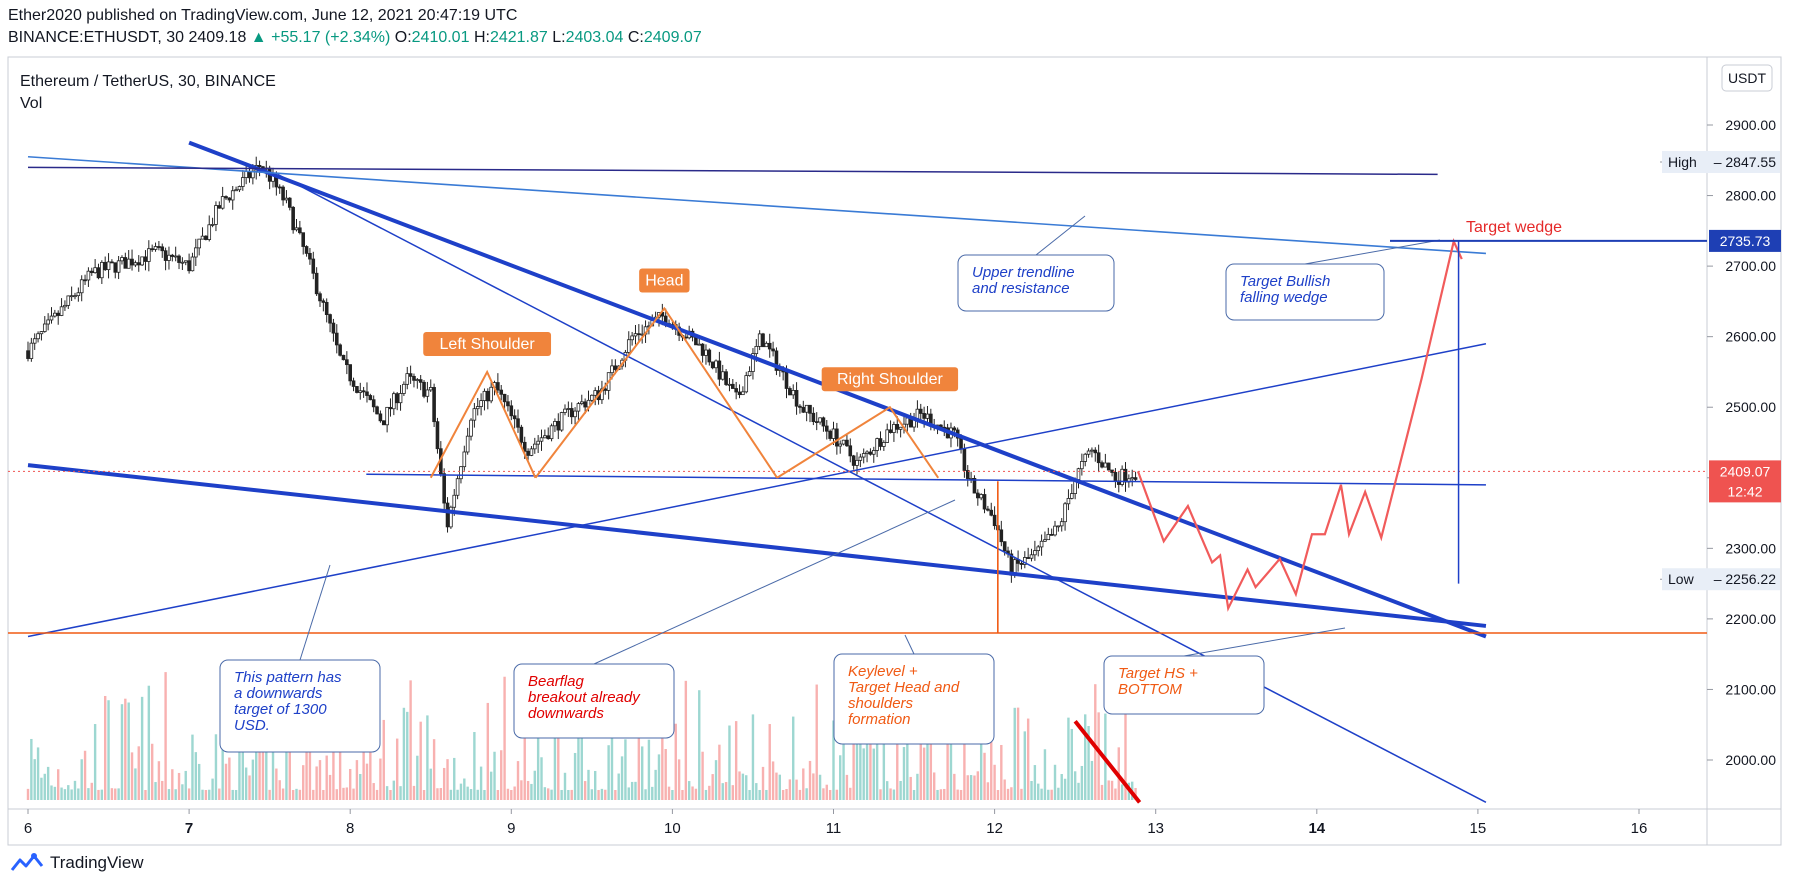 Image resolution: width=1796 pixels, height=888 pixels. I want to click on price-tick-label: 2800.00, so click(1750, 196).